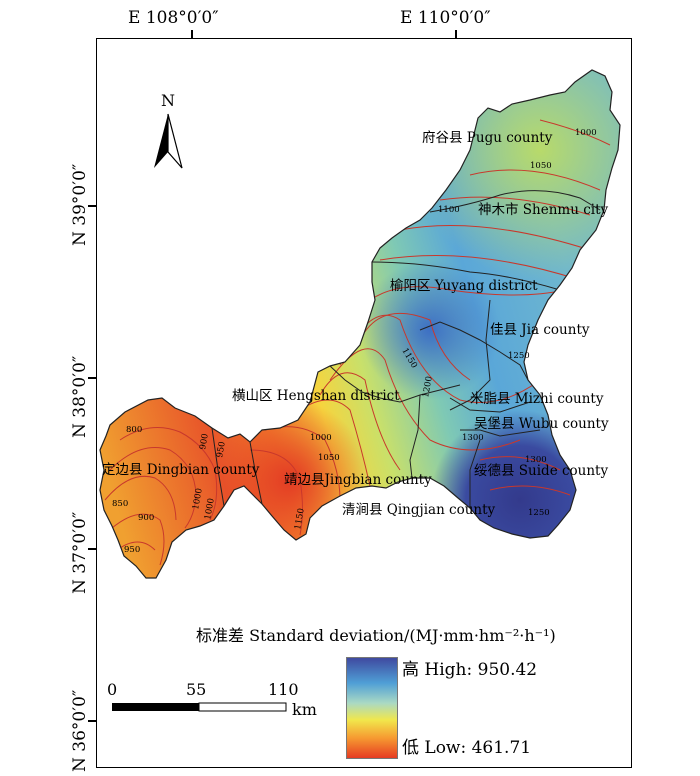 Image resolution: width=700 pixels, height=776 pixels. I want to click on longitude-label-110: E 110°0′0″, so click(445, 18).